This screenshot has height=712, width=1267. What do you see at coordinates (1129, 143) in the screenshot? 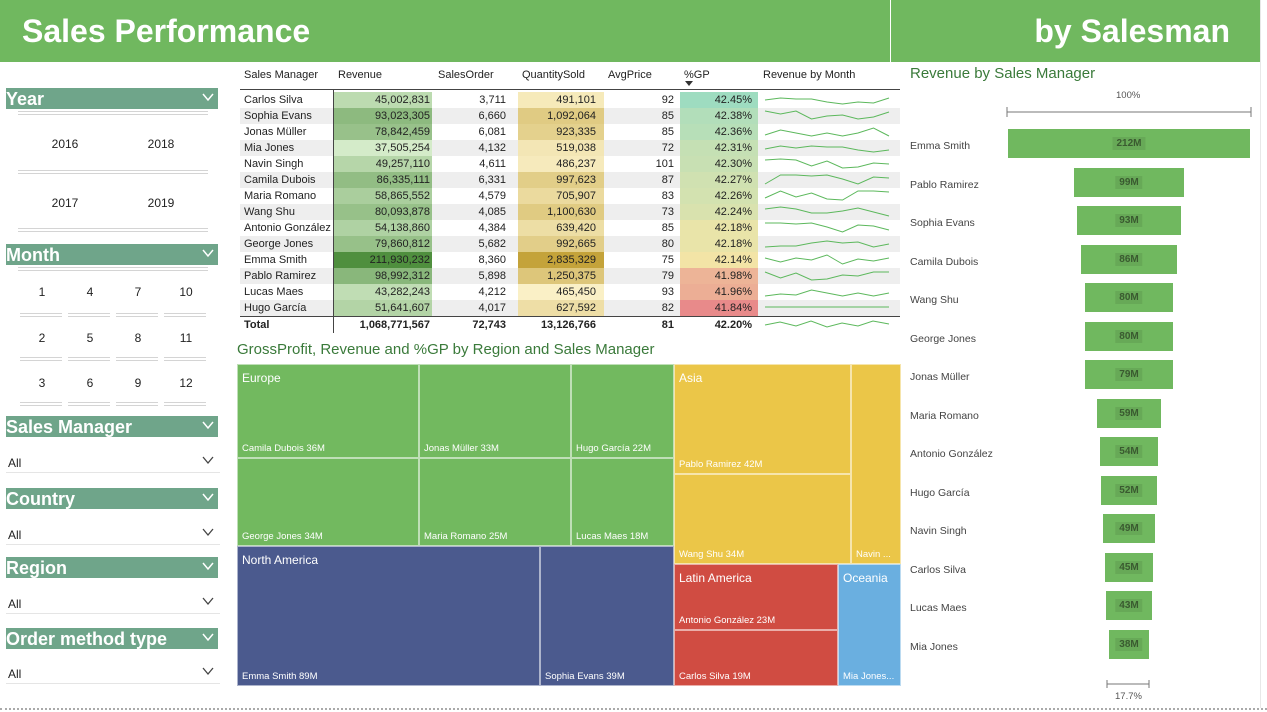
I see `funnel-bar: 212M` at bounding box center [1129, 143].